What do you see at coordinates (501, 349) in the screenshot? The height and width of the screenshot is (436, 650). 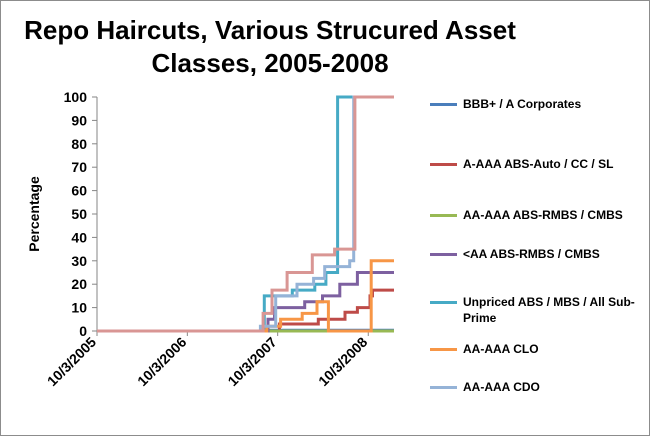 I see `legend-label: AA-AAA CLO` at bounding box center [501, 349].